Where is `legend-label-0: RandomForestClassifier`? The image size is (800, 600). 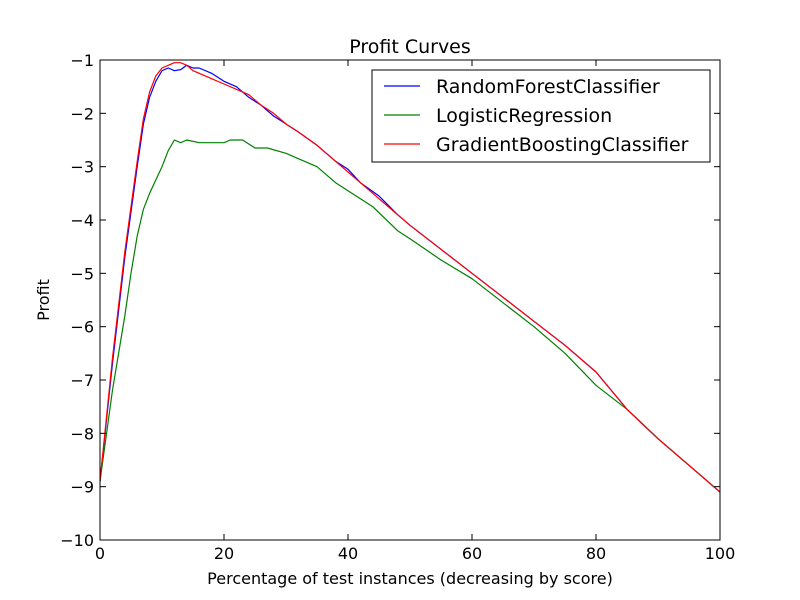
legend-label-0: RandomForestClassifier is located at coordinates (548, 87).